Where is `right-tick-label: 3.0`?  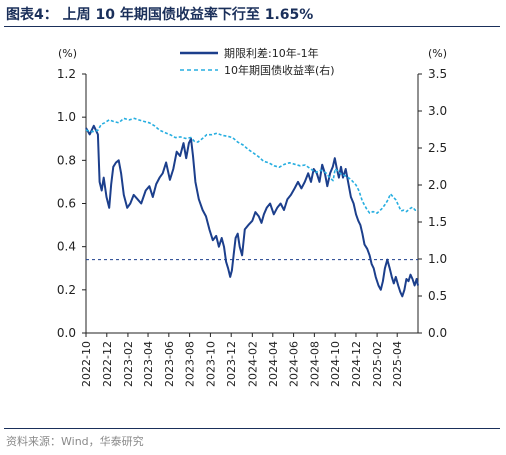 right-tick-label: 3.0 is located at coordinates (437, 111).